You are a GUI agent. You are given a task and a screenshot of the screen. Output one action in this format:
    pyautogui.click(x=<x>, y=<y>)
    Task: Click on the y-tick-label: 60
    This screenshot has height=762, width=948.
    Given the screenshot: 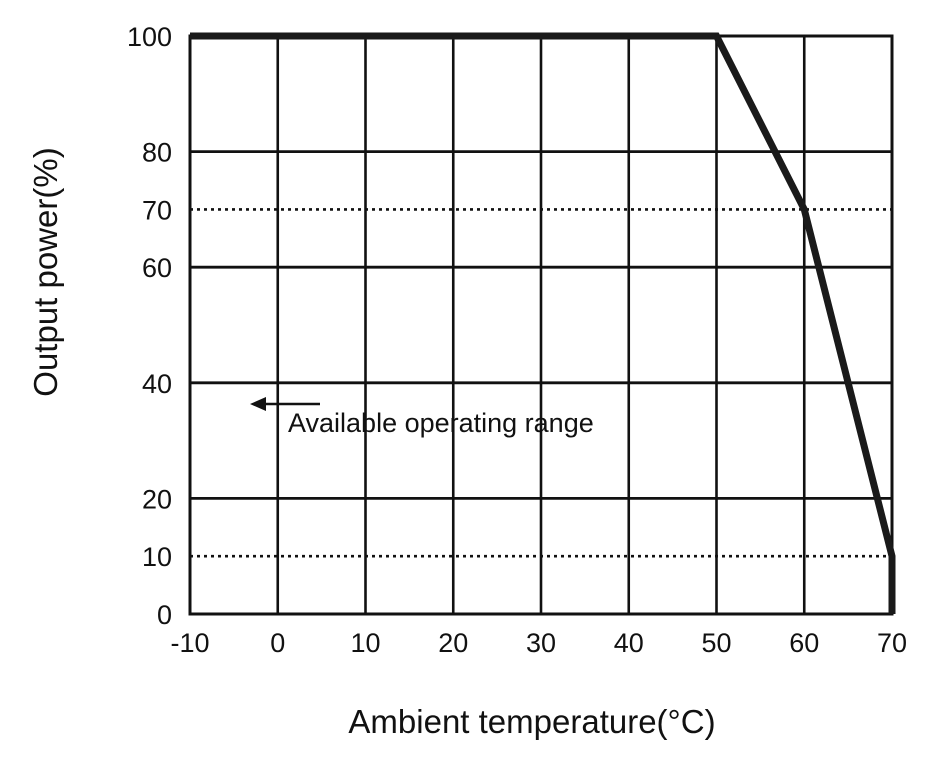 What is the action you would take?
    pyautogui.click(x=157, y=268)
    